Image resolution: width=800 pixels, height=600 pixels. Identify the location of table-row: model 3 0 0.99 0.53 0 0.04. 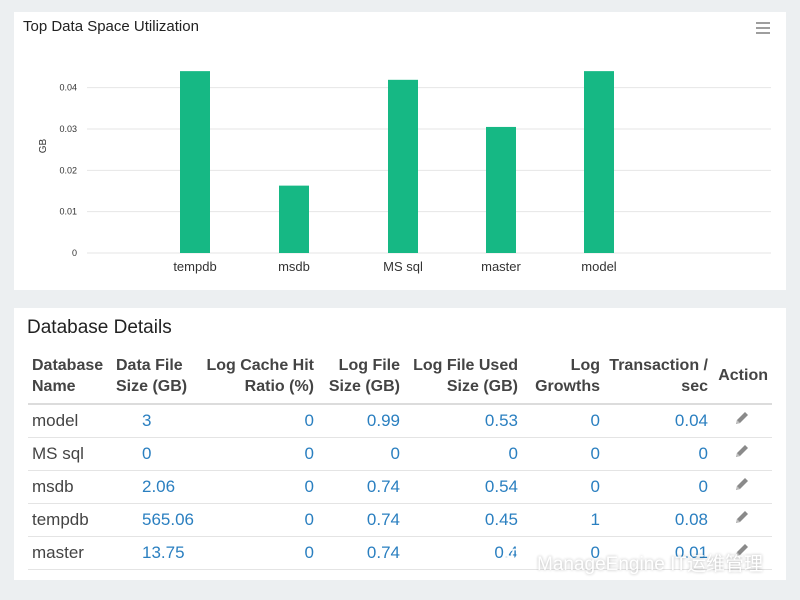
(400, 421).